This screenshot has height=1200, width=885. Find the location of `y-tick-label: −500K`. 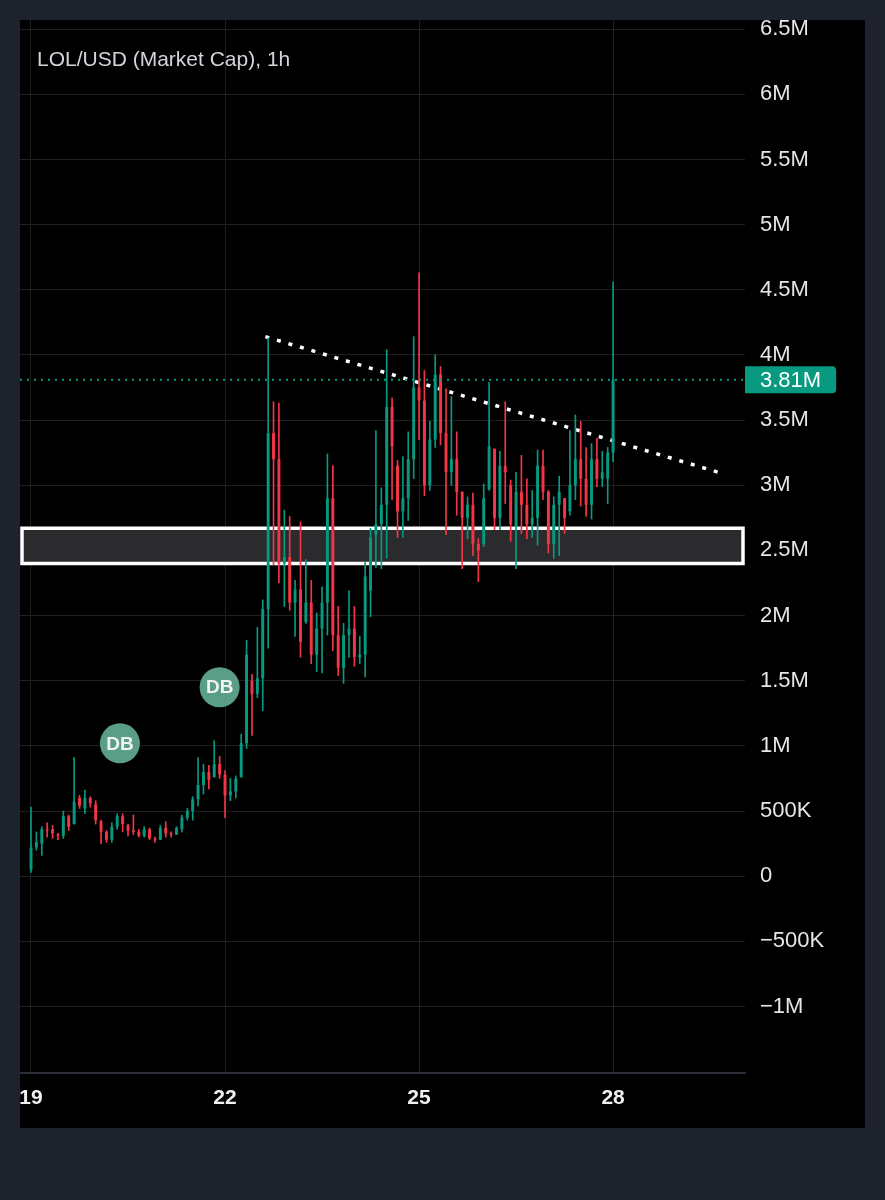

y-tick-label: −500K is located at coordinates (792, 940).